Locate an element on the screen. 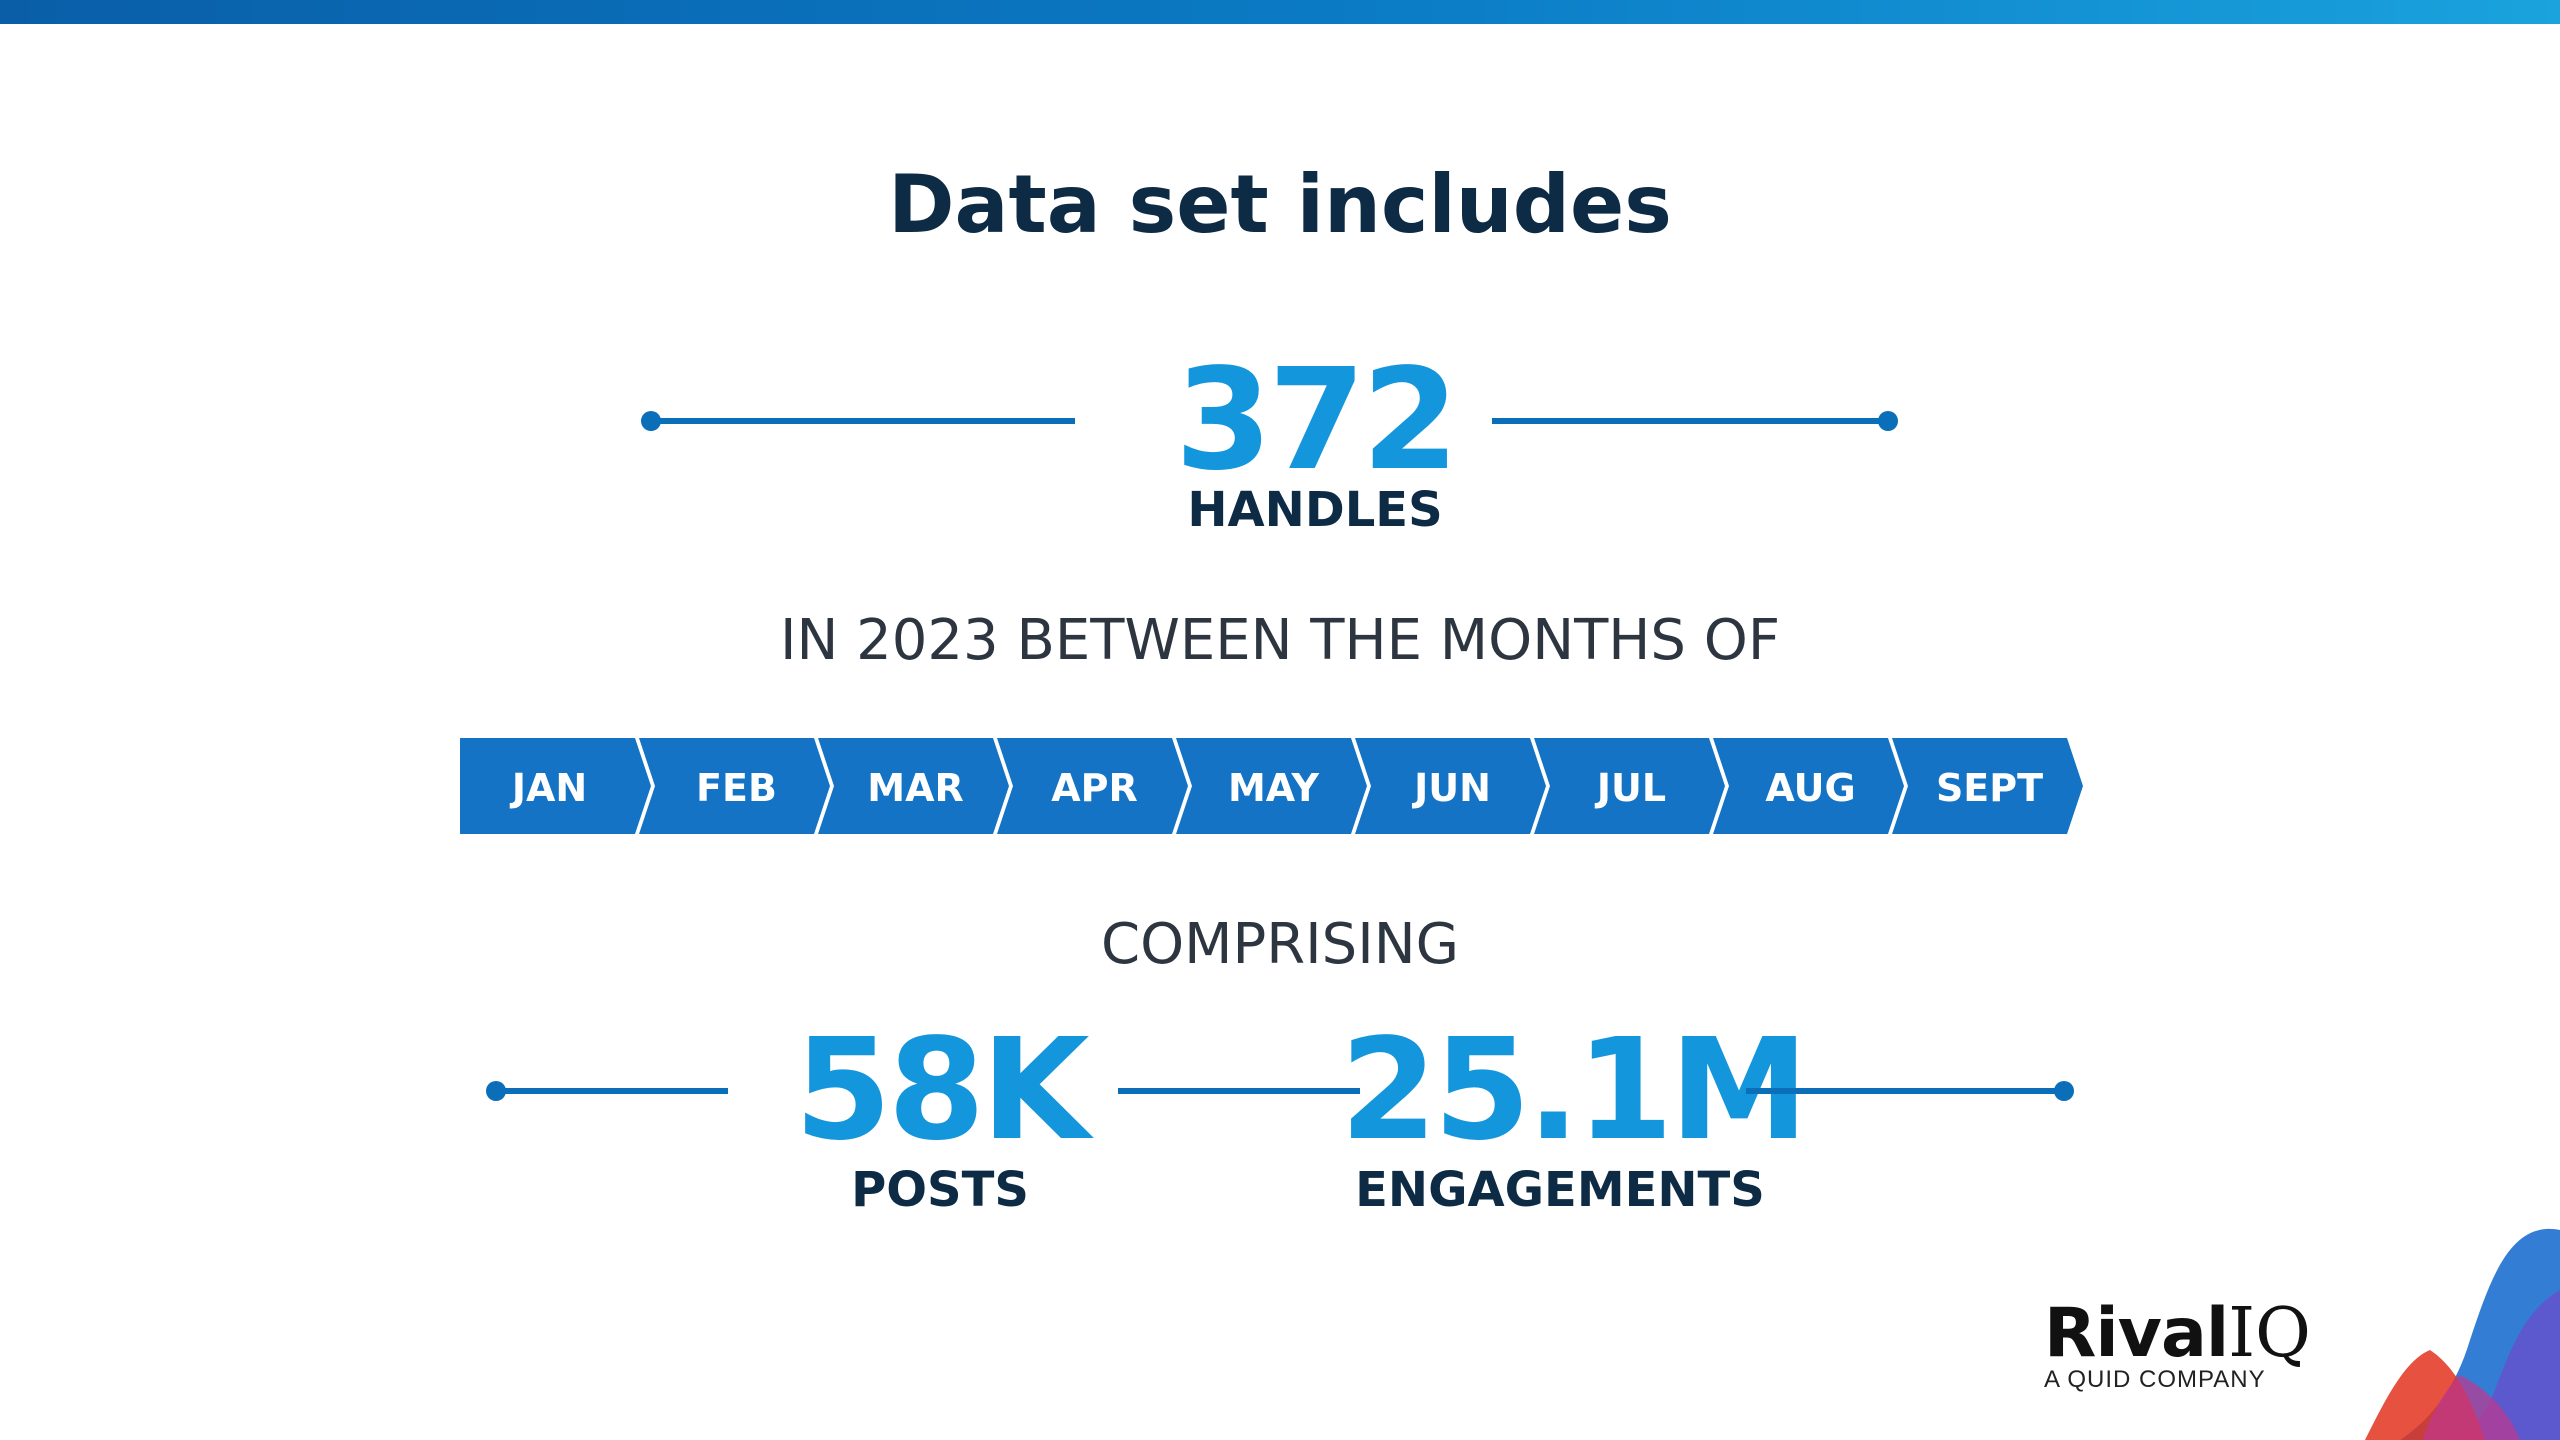  engagements-count: 25.1M is located at coordinates (1574, 1090).